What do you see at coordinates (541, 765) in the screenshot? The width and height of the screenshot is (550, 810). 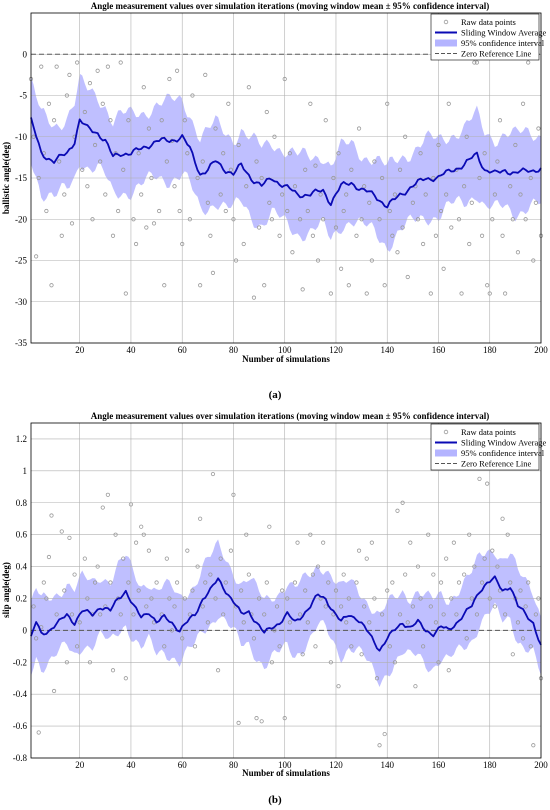 I see `b-x-tick-label: 200` at bounding box center [541, 765].